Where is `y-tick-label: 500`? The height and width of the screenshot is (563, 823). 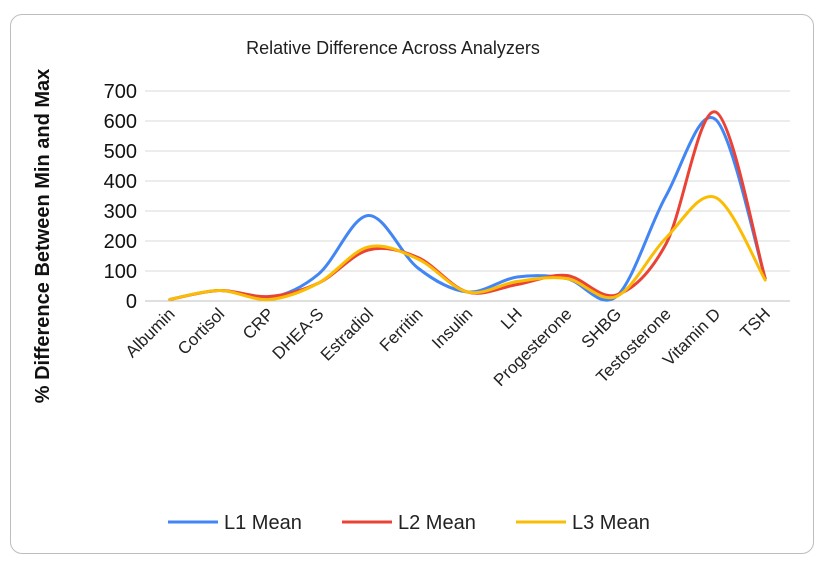
y-tick-label: 500 is located at coordinates (120, 152).